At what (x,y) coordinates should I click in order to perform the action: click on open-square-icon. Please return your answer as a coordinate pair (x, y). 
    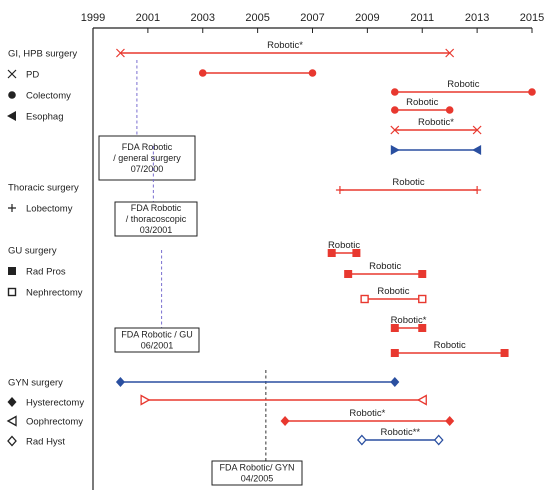
    Looking at the image, I should click on (12, 292).